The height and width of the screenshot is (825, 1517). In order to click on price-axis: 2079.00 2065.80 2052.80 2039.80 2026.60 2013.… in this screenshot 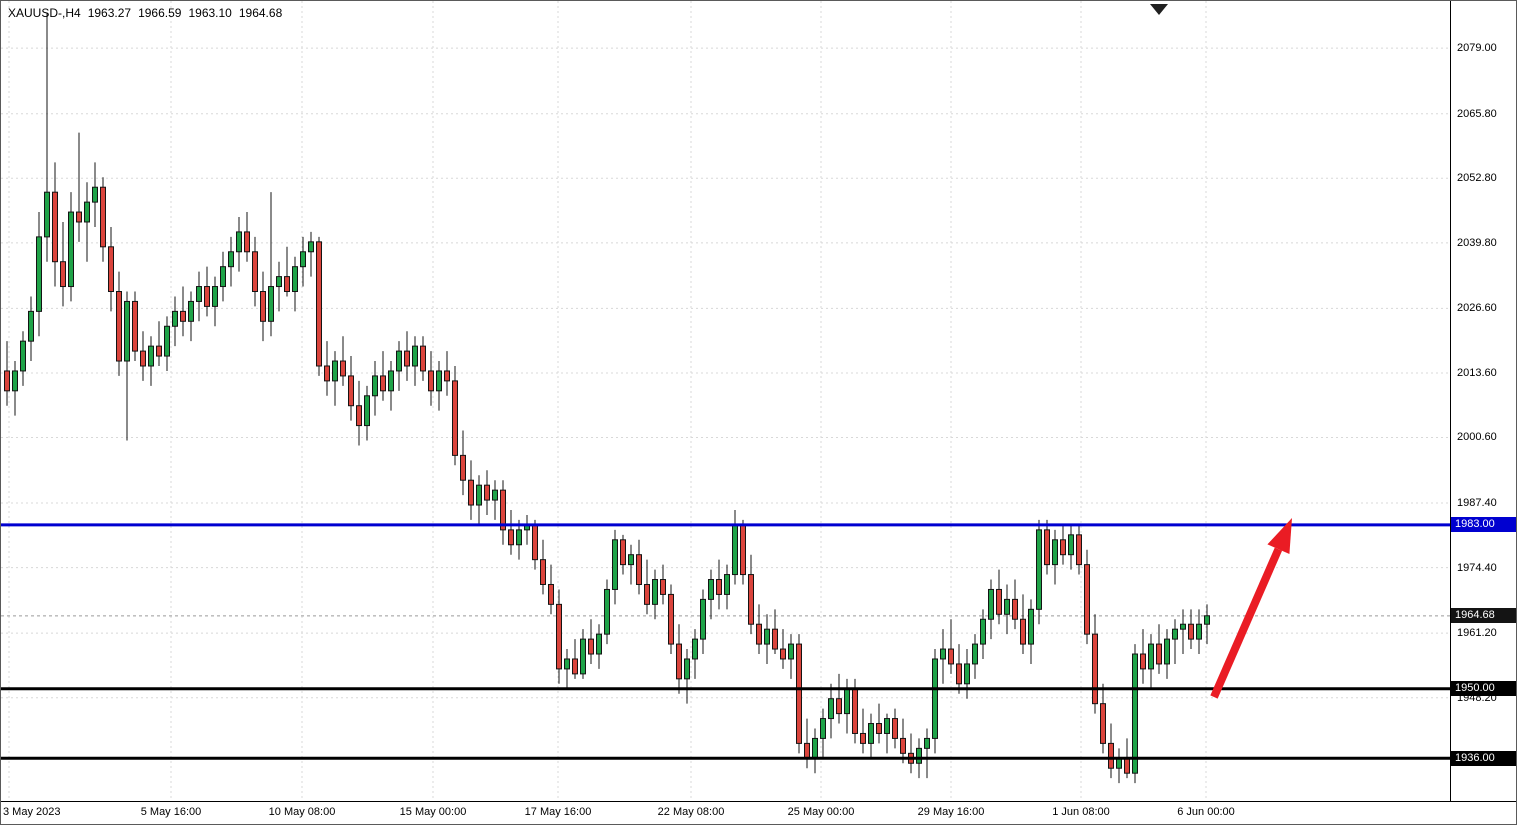, I will do `click(1483, 401)`.